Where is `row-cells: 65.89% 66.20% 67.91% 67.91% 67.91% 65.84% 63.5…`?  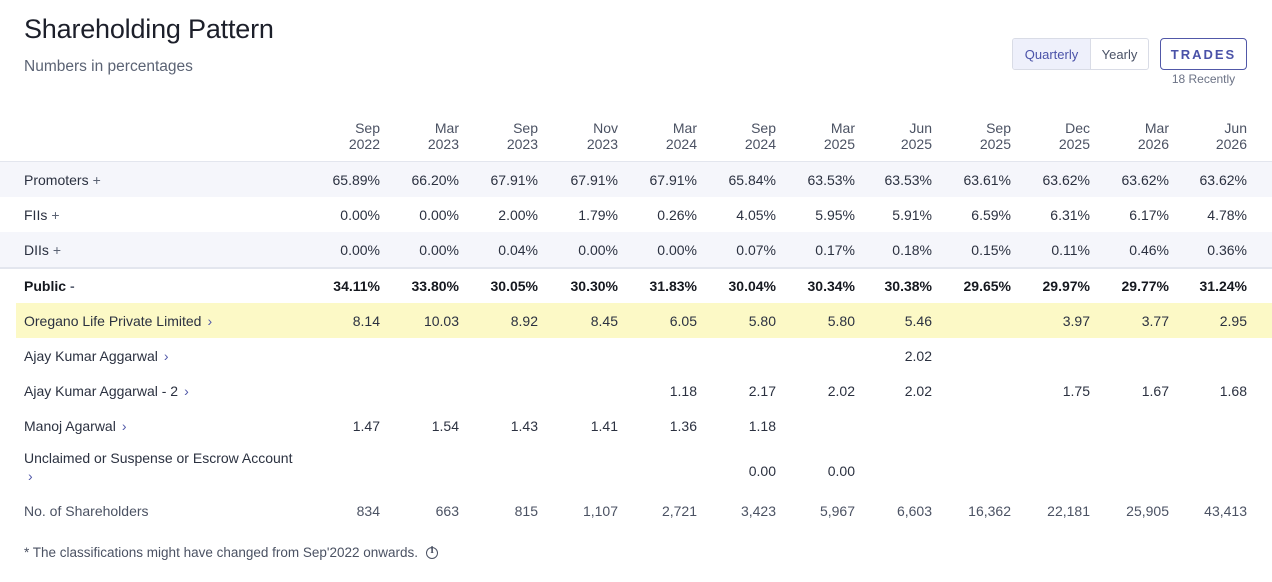
row-cells: 65.89% 66.20% 67.91% 67.91% 67.91% 65.84% 63.5… is located at coordinates (636, 179).